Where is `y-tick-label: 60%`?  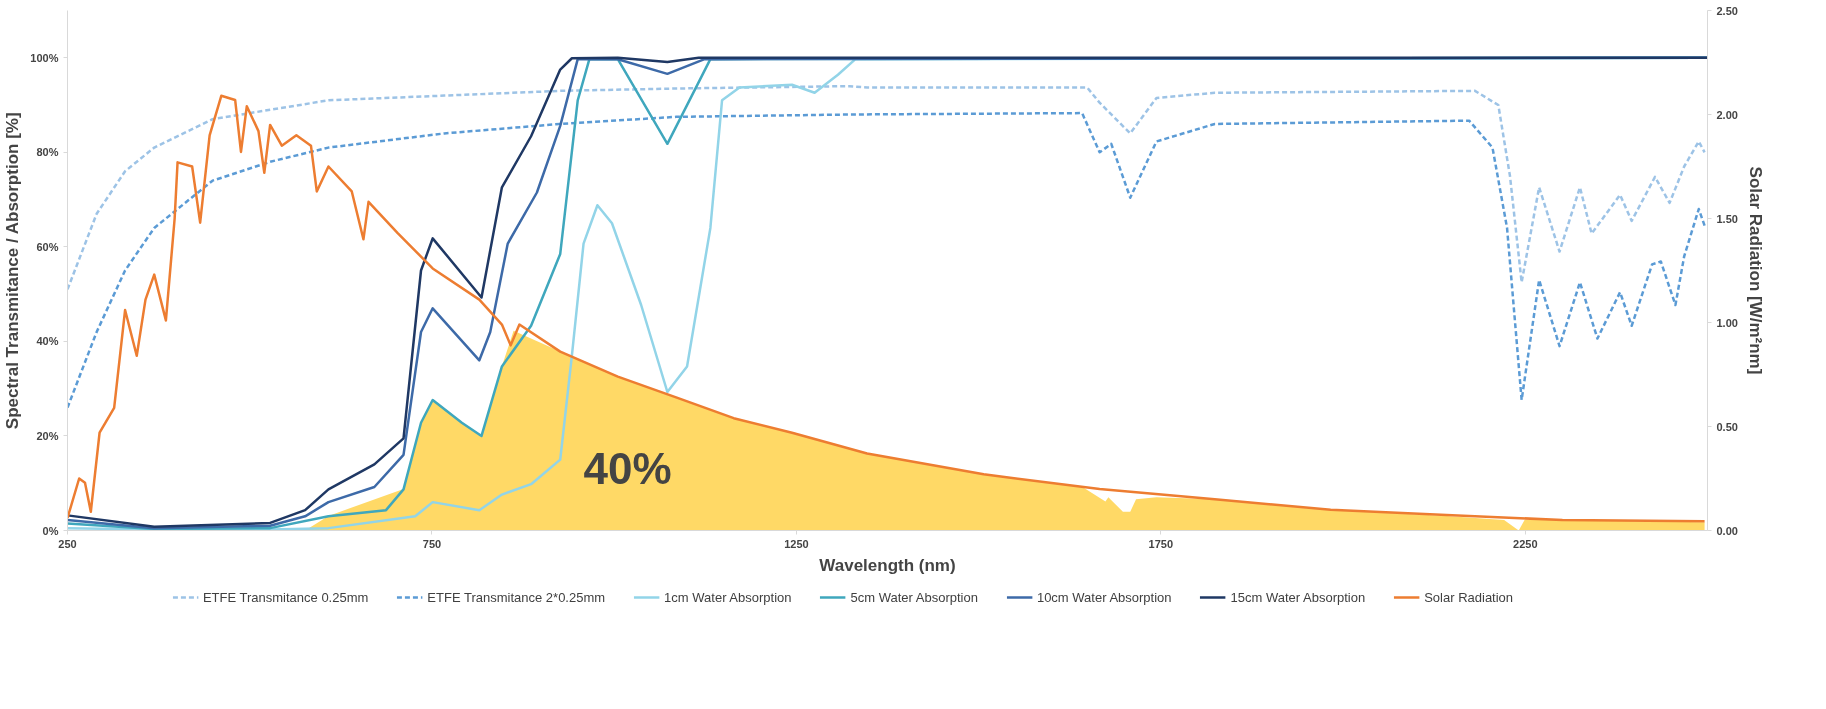 y-tick-label: 60% is located at coordinates (47, 246).